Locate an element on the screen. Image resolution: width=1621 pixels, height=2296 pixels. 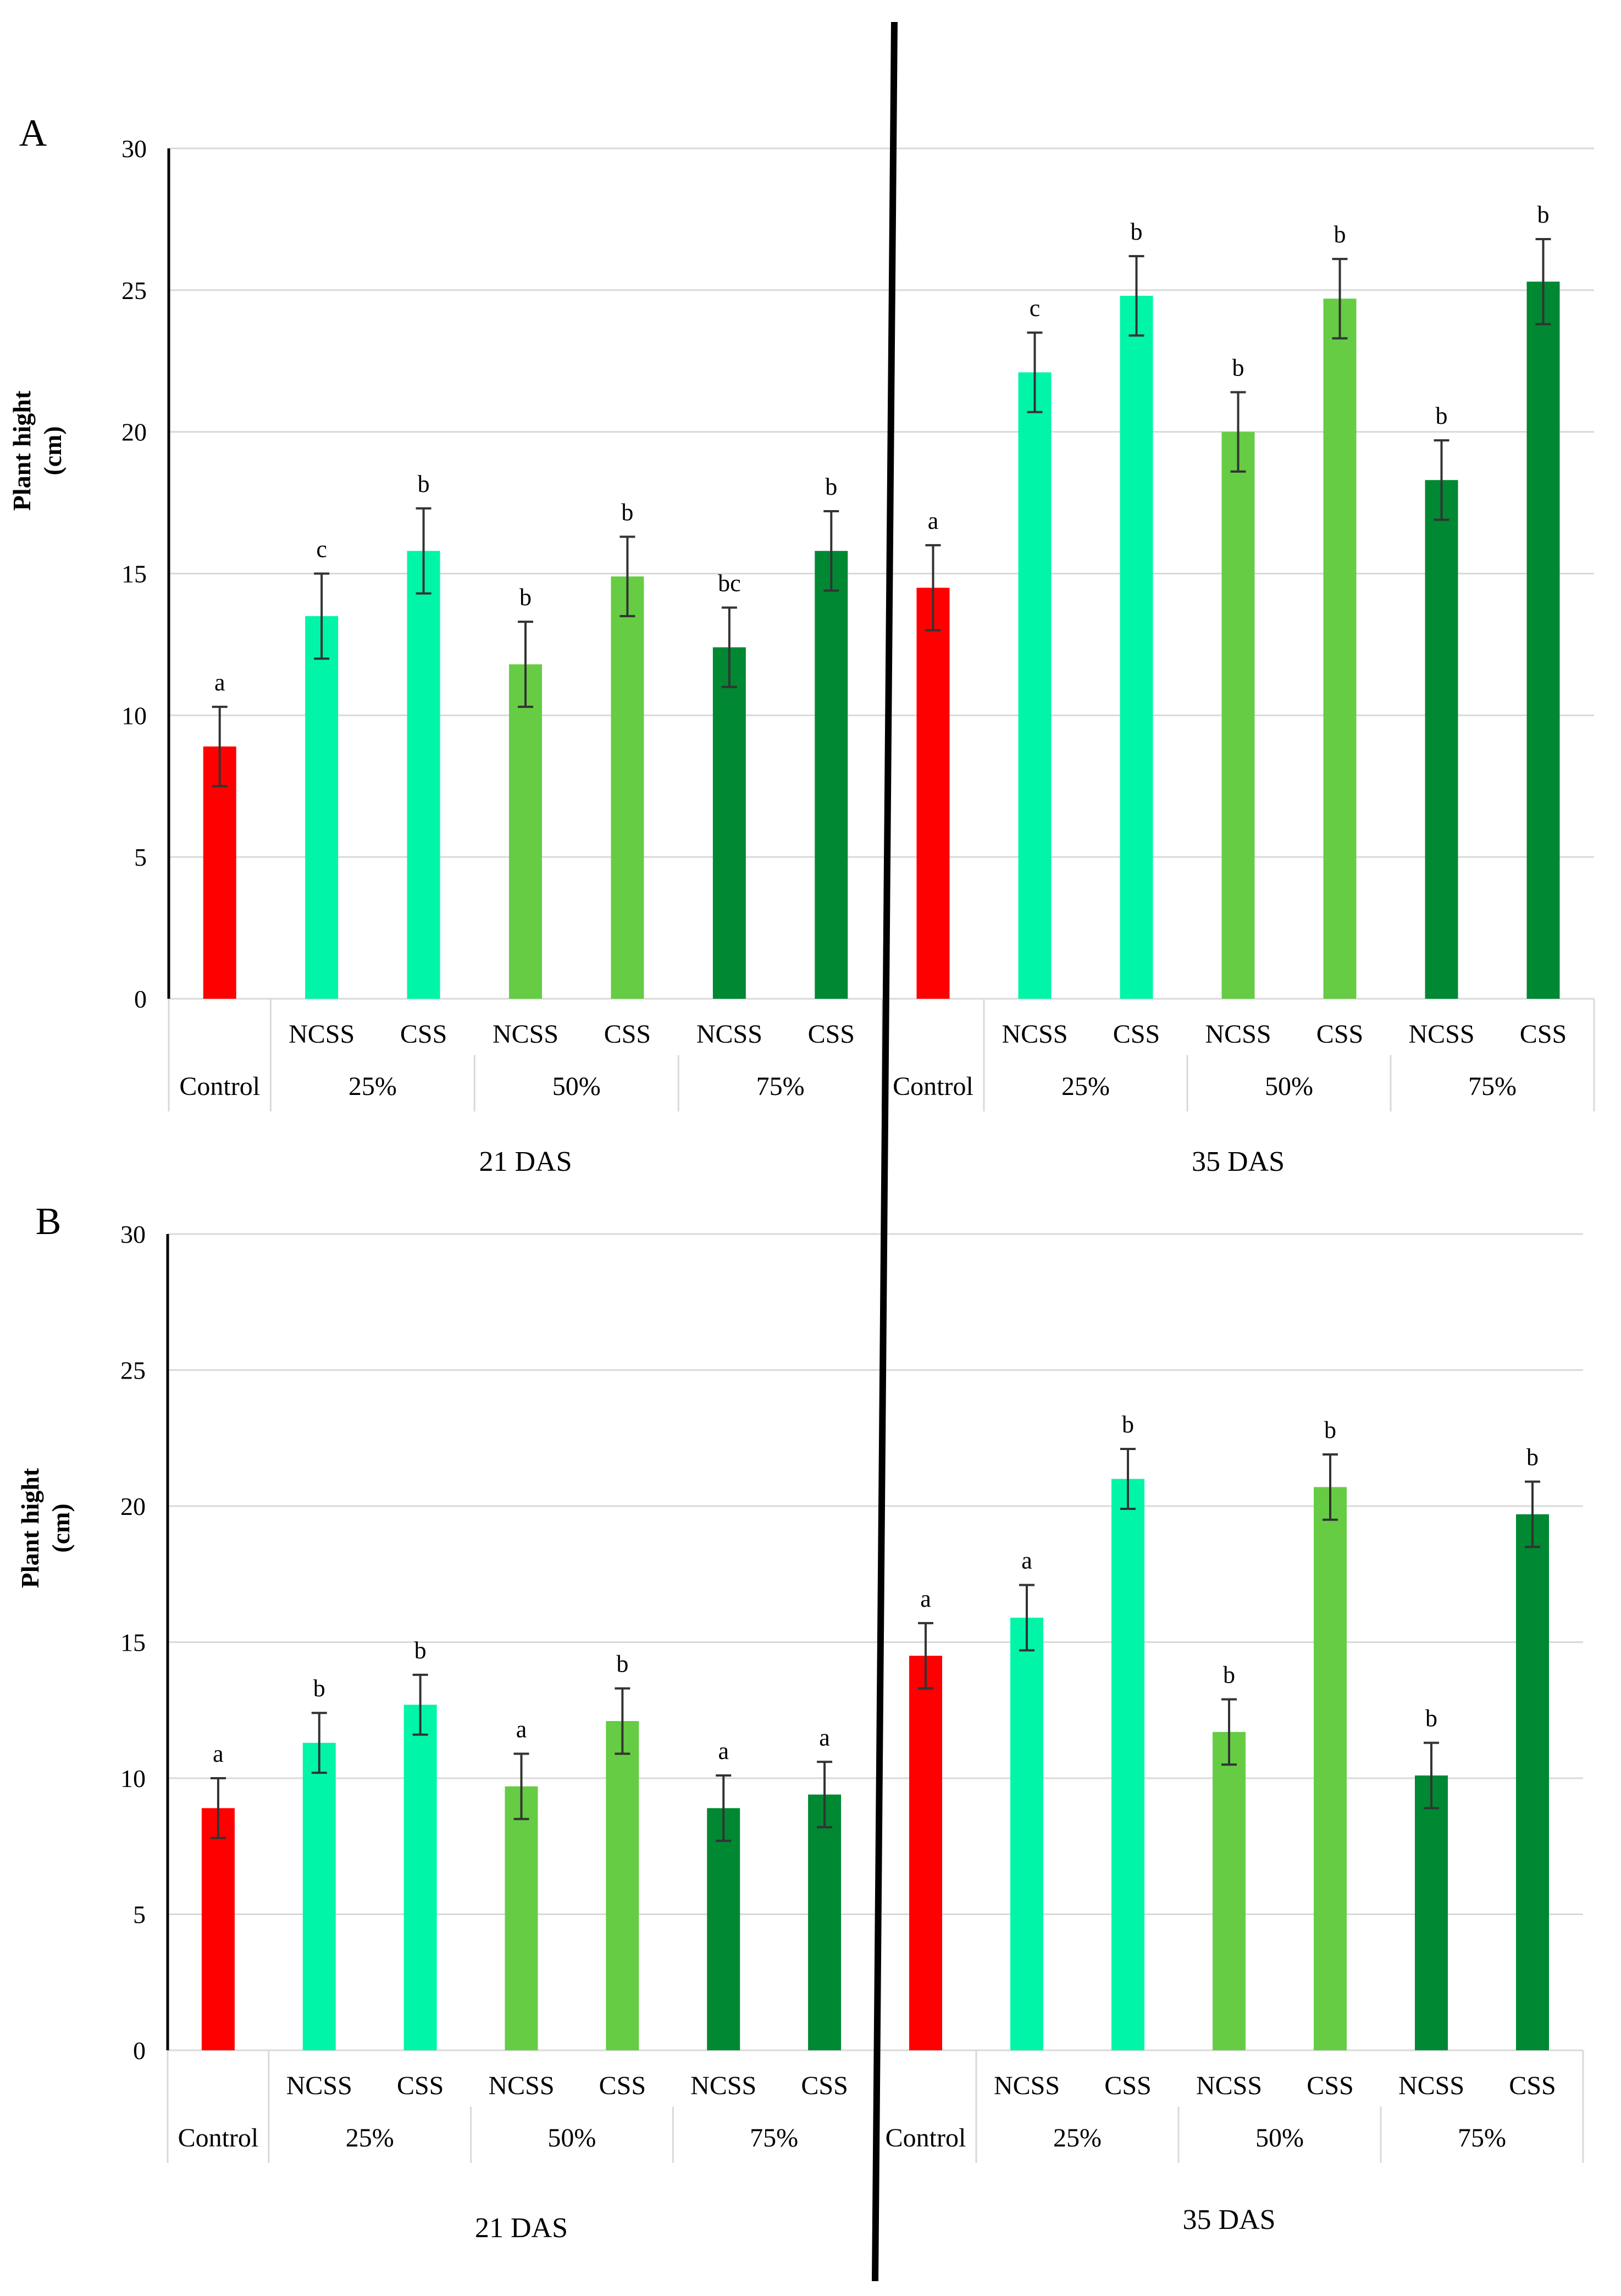
significance-letter: bc is located at coordinates (729, 582).